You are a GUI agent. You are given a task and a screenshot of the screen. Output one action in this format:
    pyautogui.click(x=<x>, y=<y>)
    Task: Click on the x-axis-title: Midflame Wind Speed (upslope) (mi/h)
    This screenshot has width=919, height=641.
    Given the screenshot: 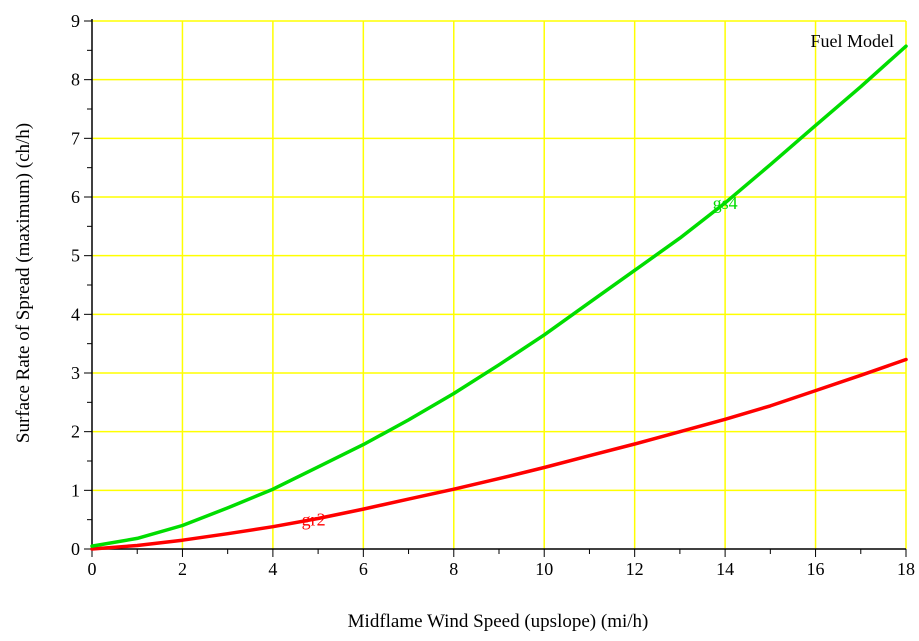 What is the action you would take?
    pyautogui.click(x=498, y=621)
    